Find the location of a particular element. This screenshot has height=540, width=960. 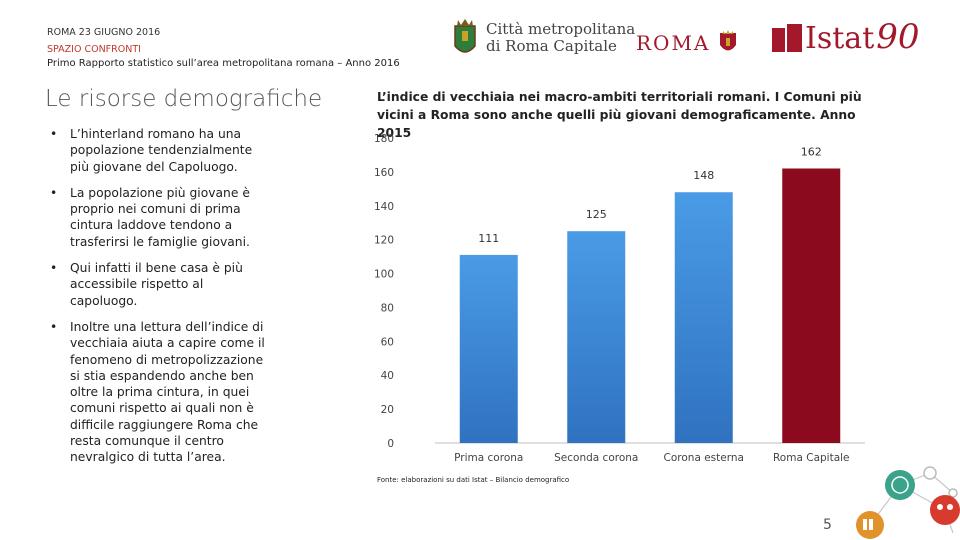

bar-prima-corona is located at coordinates (488, 348).